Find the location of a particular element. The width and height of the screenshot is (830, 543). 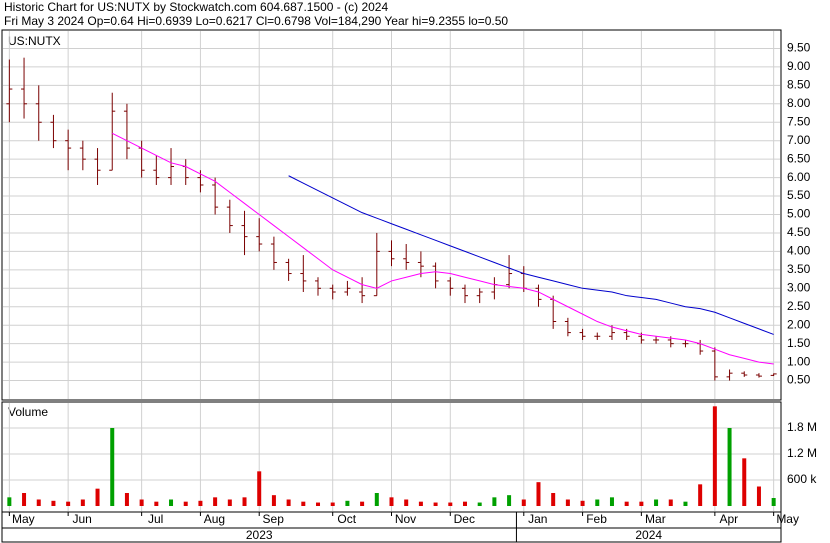

y-tick-label: 3.00 is located at coordinates (799, 287).